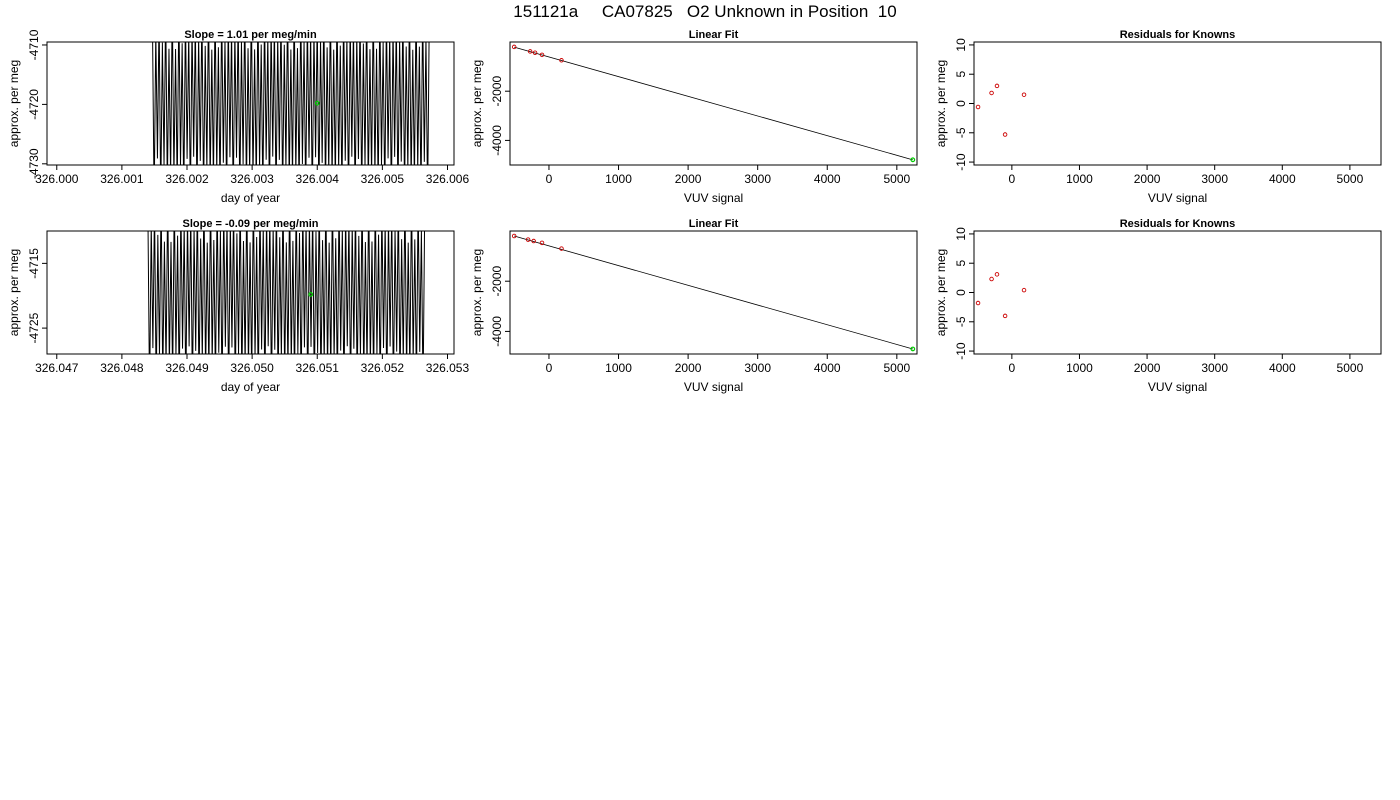  Describe the element at coordinates (961, 162) in the screenshot. I see `y-tick-label: -10` at that location.